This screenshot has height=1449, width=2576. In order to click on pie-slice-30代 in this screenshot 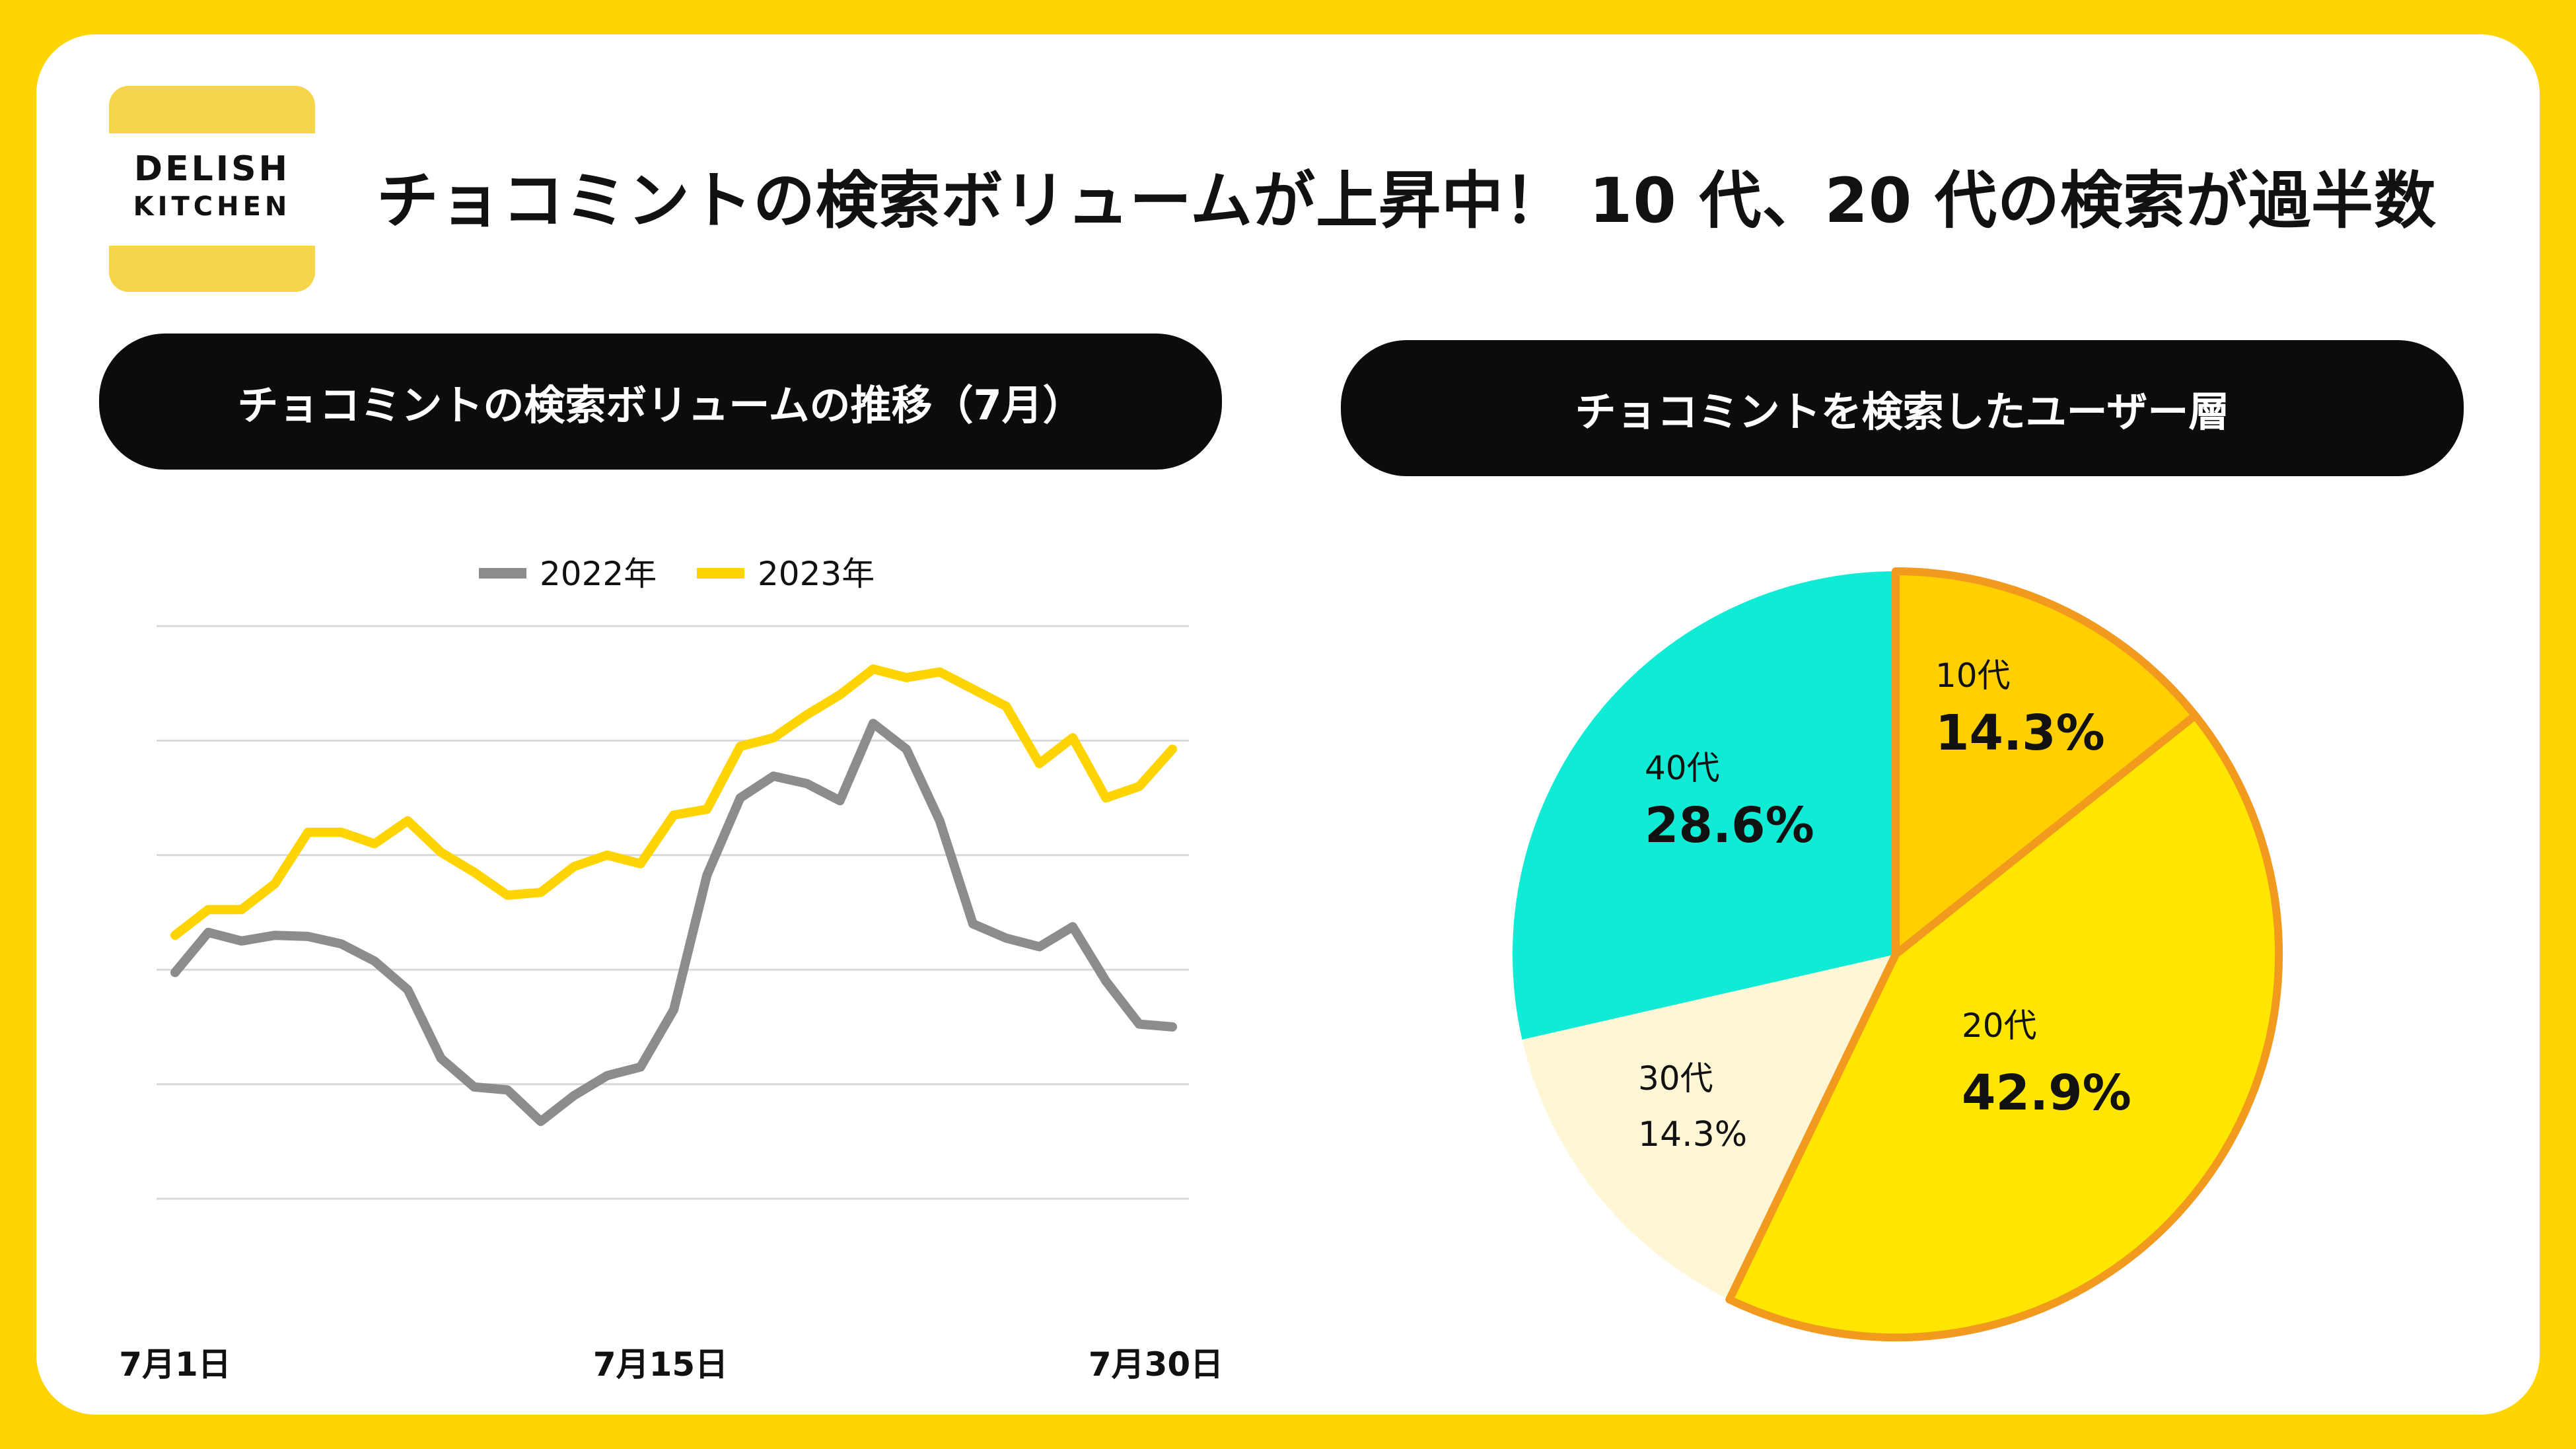, I will do `click(1709, 1127)`.